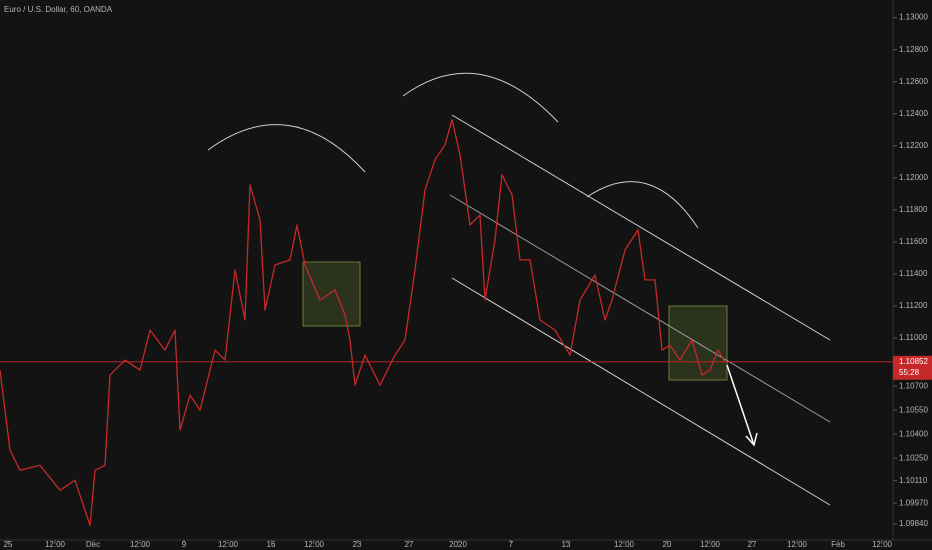 The image size is (932, 550). Describe the element at coordinates (913, 457) in the screenshot. I see `y-tick-label: 1.10250` at that location.